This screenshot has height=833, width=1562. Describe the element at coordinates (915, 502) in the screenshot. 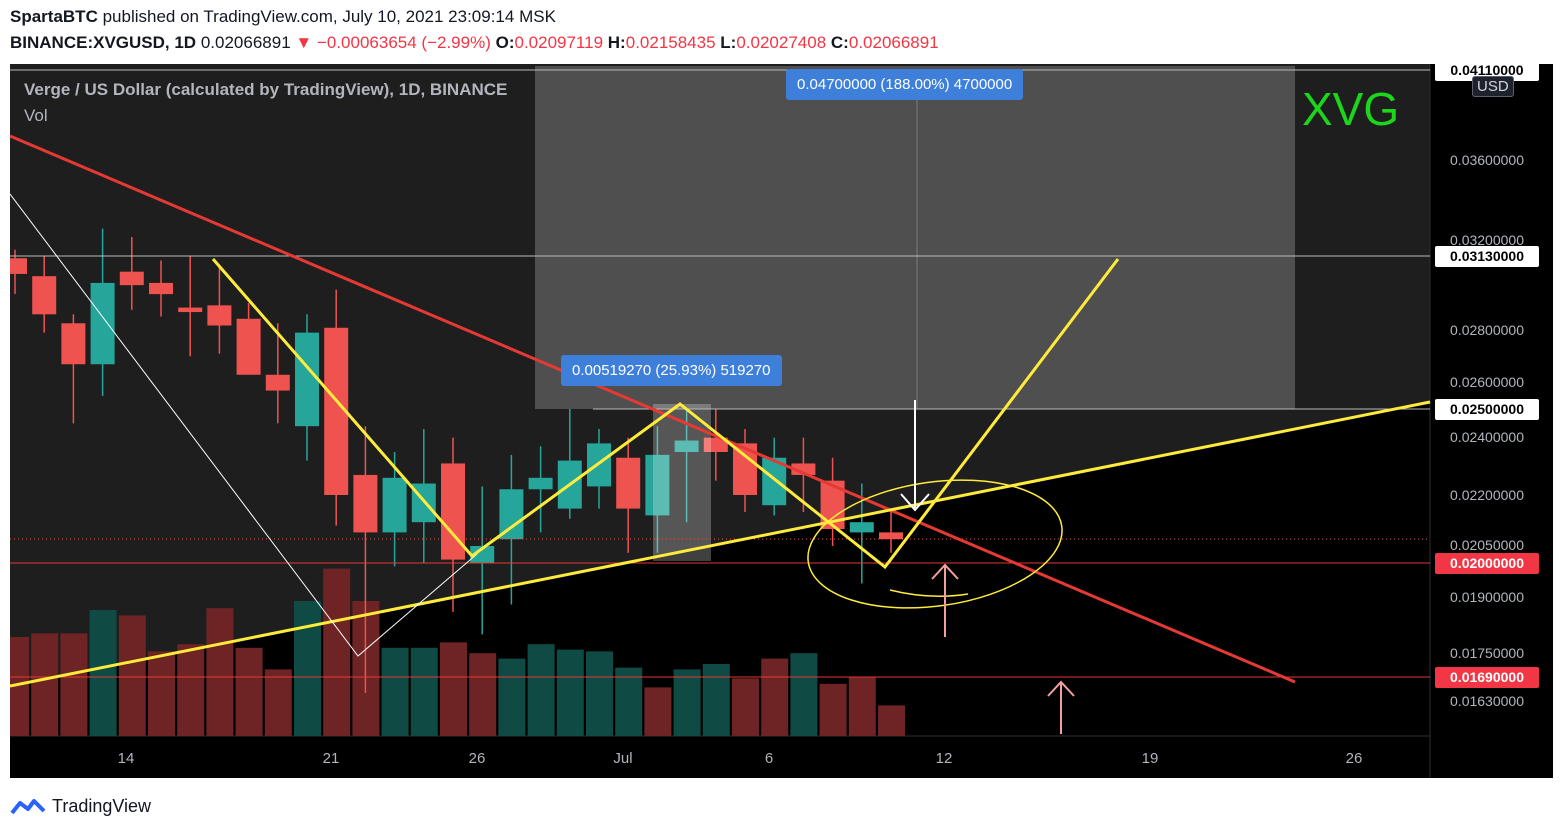

I see `down-arrow-icon` at that location.